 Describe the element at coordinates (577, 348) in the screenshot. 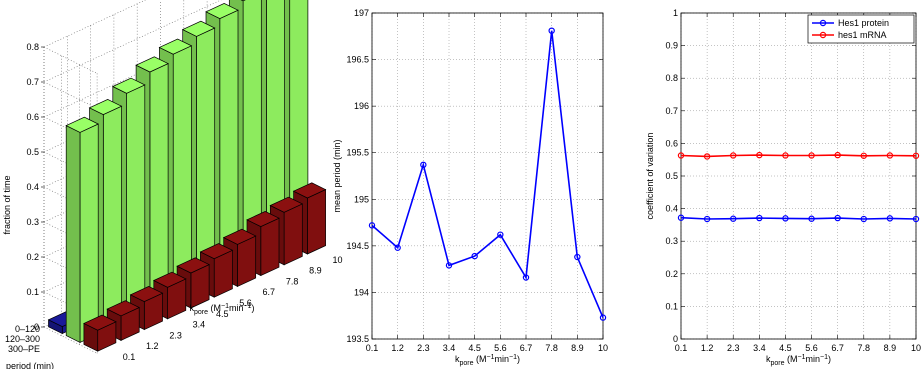

I see `x-tick-label: 8.9` at that location.